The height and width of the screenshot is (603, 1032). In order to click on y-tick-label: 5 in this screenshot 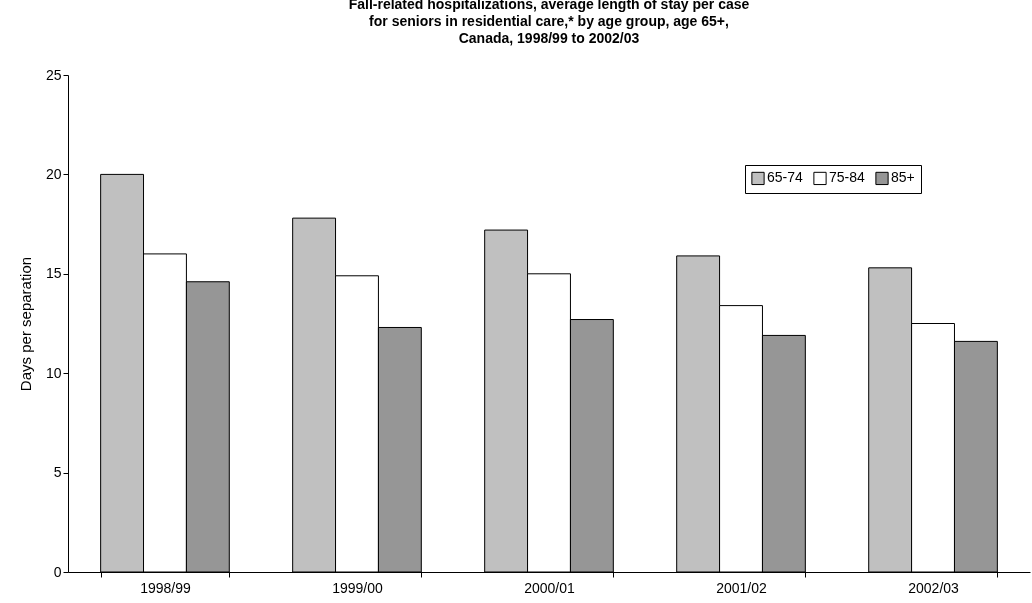, I will do `click(57, 472)`.